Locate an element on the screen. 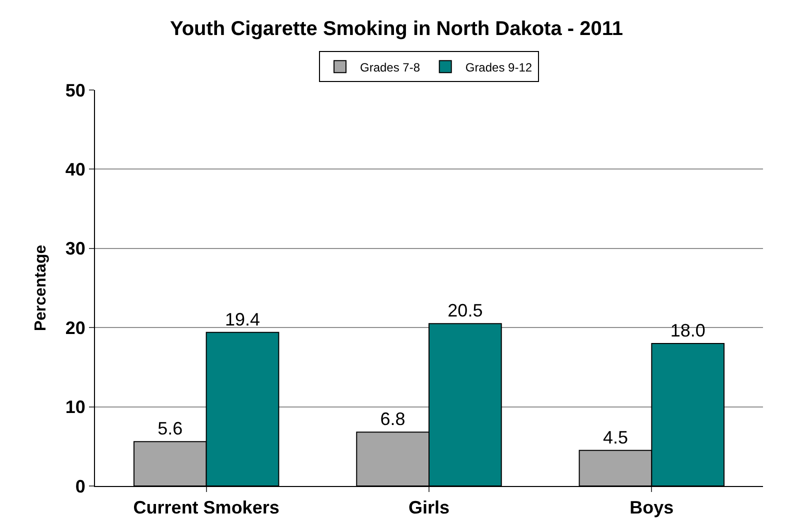 This screenshot has width=793, height=531. legend-label: Grades 7-8 is located at coordinates (390, 67).